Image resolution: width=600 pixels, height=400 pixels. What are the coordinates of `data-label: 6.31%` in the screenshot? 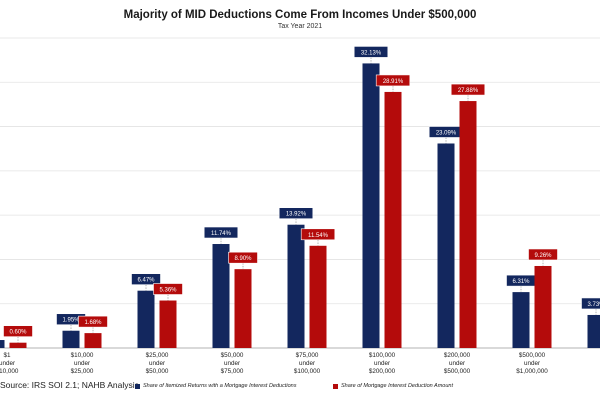 It's located at (521, 282).